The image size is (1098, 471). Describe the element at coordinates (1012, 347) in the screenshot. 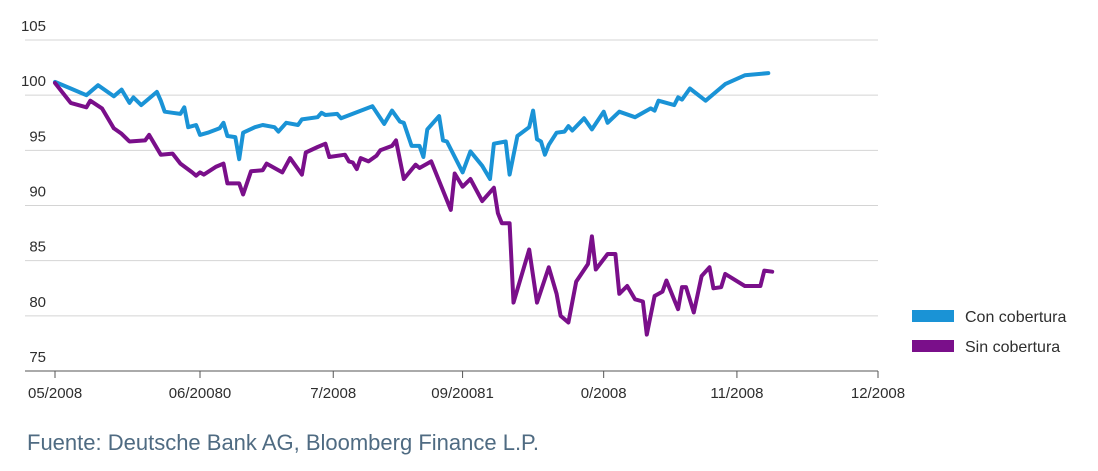

I see `legend-label: Sin cobertura` at that location.